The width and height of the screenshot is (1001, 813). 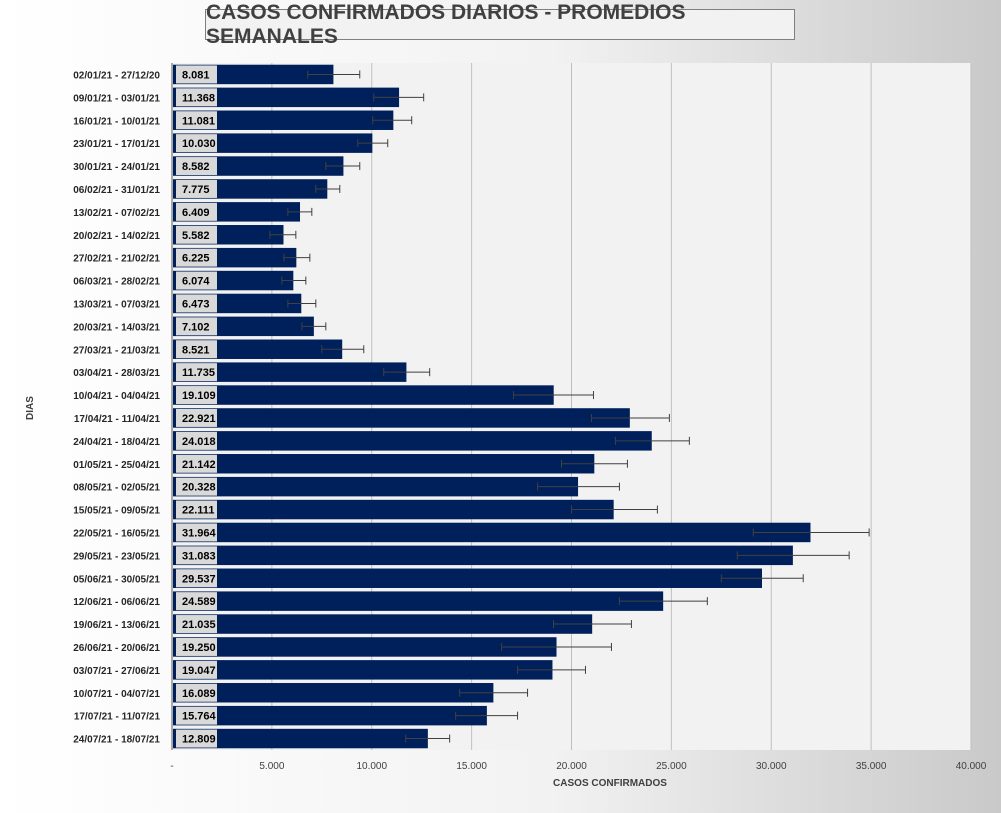 What do you see at coordinates (116, 350) in the screenshot?
I see `category-label: 27/03/21 - 21/03/21` at bounding box center [116, 350].